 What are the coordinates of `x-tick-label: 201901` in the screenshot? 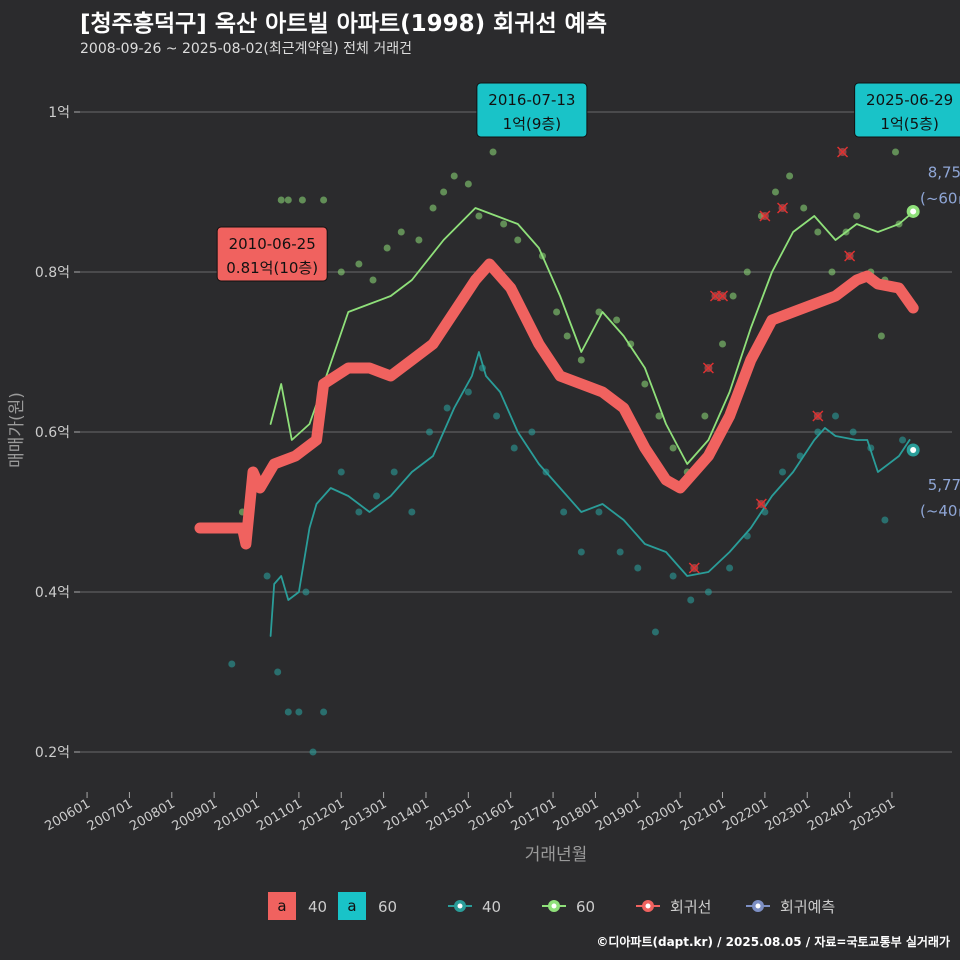 It's located at (618, 815).